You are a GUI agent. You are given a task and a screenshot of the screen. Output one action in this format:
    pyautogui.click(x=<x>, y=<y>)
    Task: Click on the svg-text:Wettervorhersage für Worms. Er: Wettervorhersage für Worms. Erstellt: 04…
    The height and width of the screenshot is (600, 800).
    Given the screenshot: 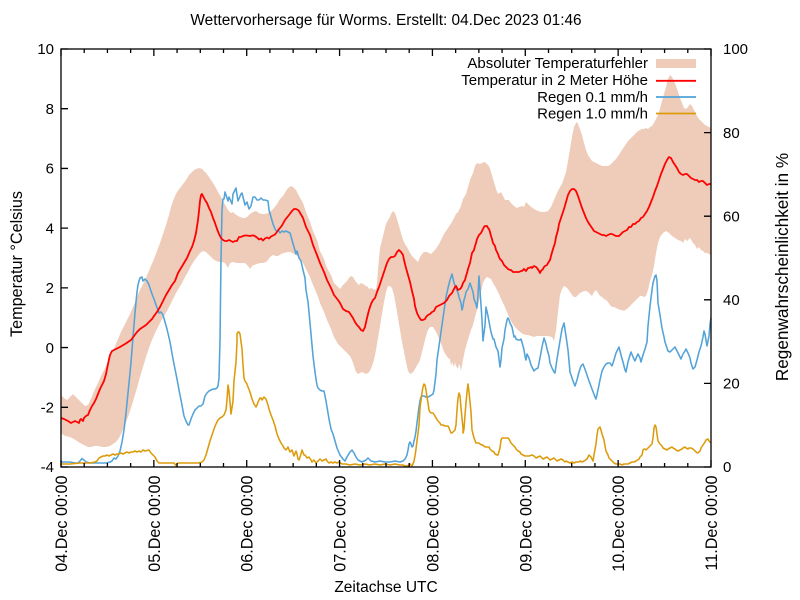 What is the action you would take?
    pyautogui.click(x=385, y=20)
    